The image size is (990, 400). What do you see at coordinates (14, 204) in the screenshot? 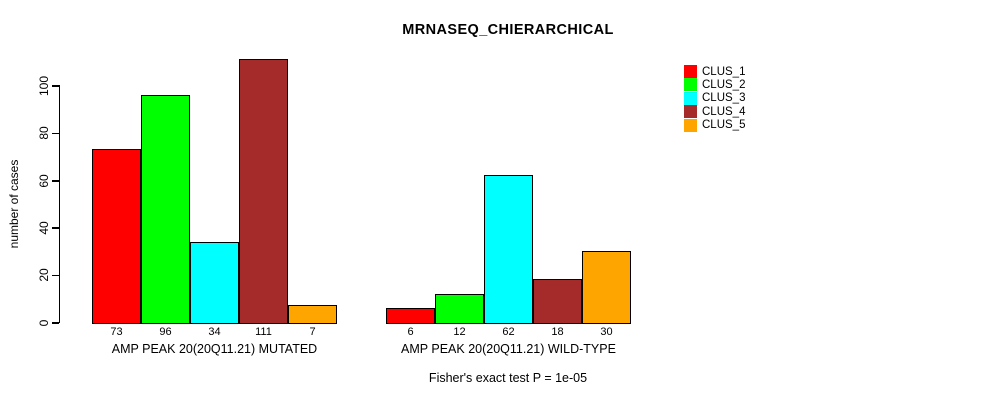
I see `y-axis-label: number of cases` at bounding box center [14, 204].